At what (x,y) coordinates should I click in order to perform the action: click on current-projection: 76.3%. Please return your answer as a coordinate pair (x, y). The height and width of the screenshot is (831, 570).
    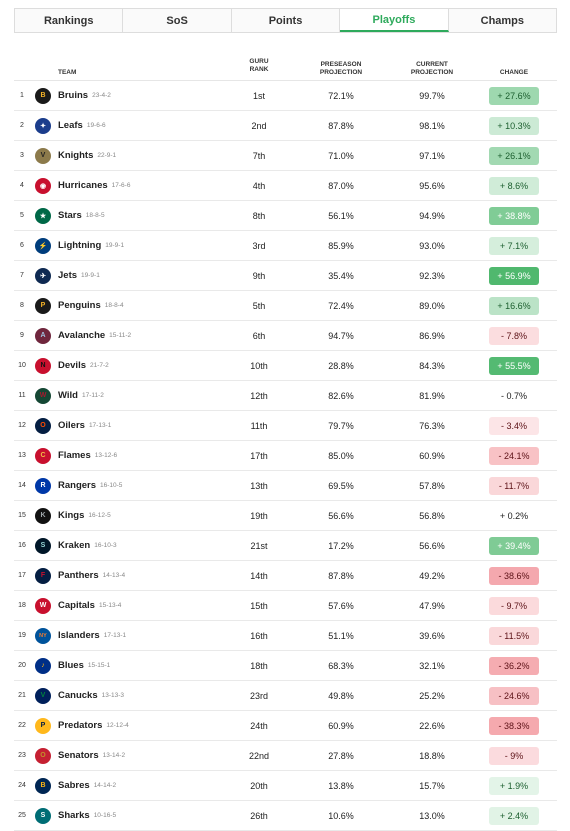
    Looking at the image, I should click on (432, 425).